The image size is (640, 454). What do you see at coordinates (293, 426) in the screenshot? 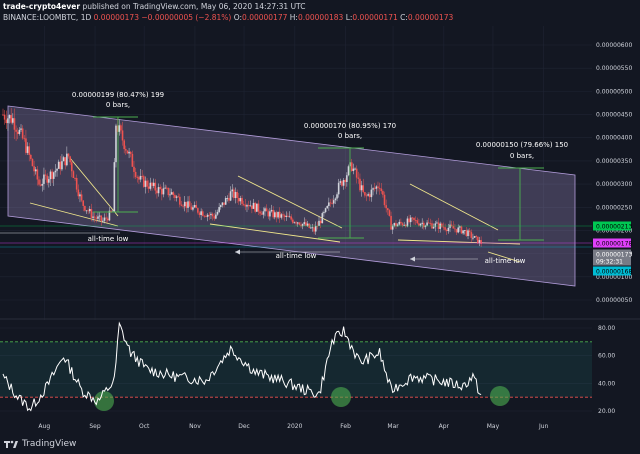
I see `time-axis: Aug Sep Oct Nov Dec 2020 Feb Mar Apr May Jun` at bounding box center [293, 426].